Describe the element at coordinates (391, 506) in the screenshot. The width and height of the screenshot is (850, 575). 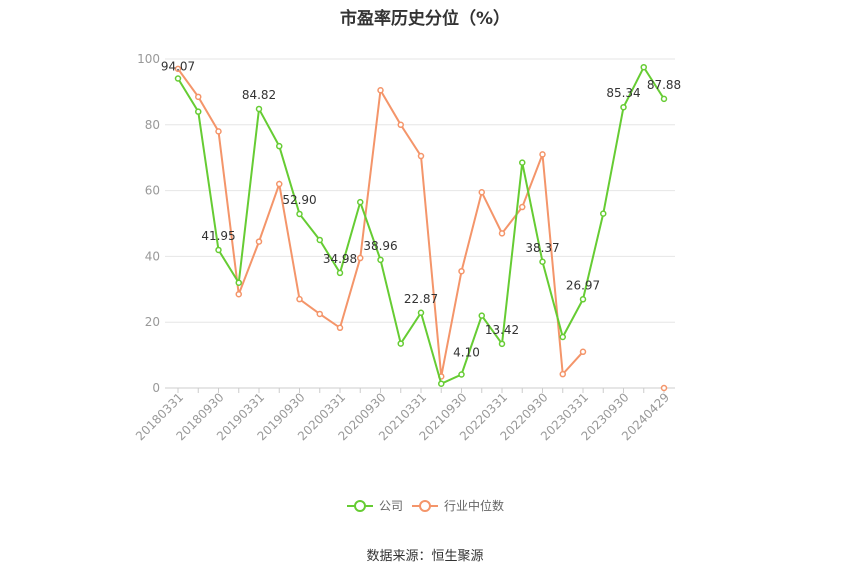
I see `legend-label: 公司` at that location.